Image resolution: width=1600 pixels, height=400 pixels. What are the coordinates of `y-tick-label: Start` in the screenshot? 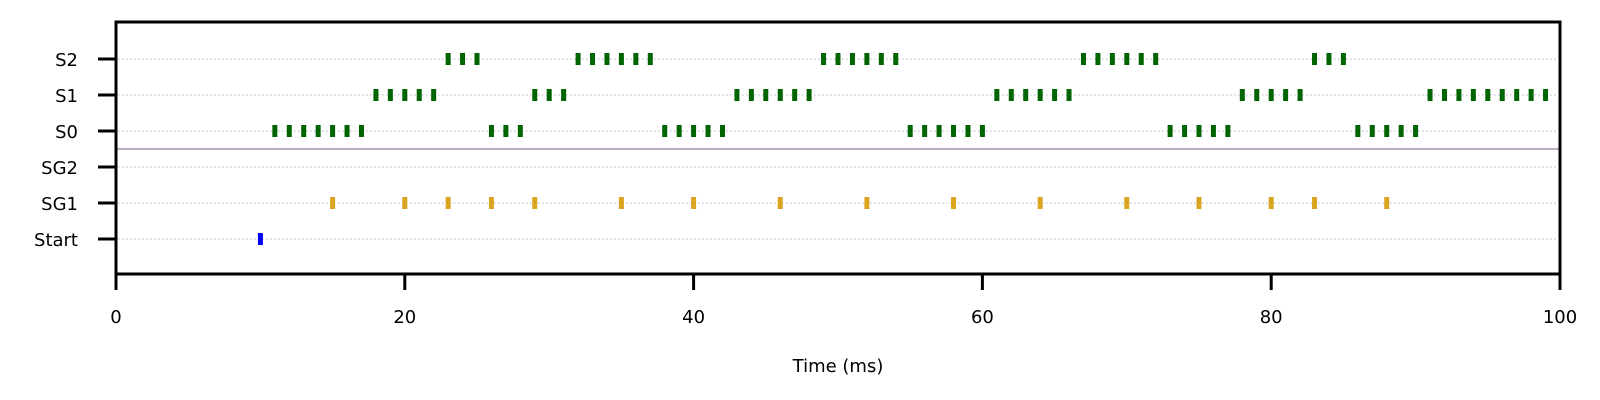 It's located at (56, 240).